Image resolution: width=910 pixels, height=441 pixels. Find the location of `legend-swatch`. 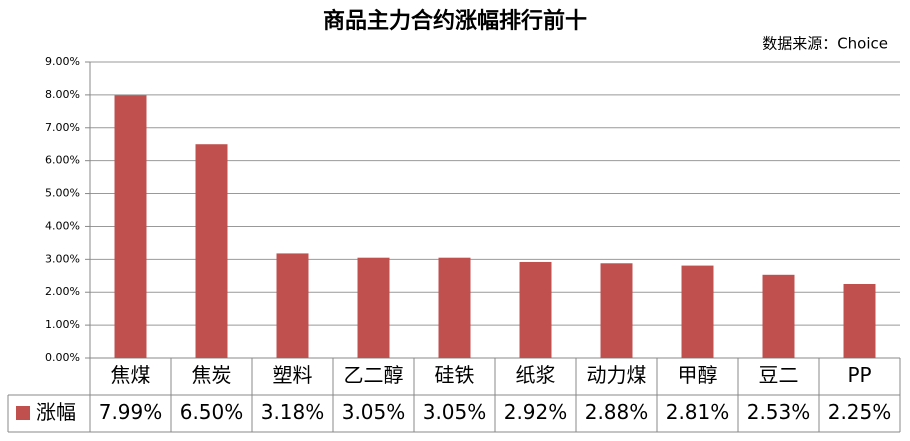

legend-swatch is located at coordinates (23, 413).